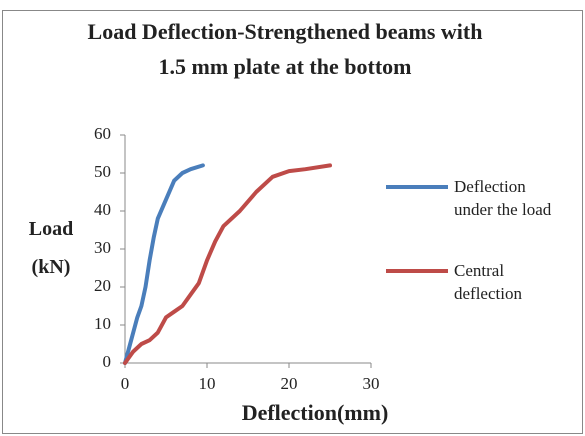 The image size is (585, 436). I want to click on y-tick-label: 10, so click(102, 323).